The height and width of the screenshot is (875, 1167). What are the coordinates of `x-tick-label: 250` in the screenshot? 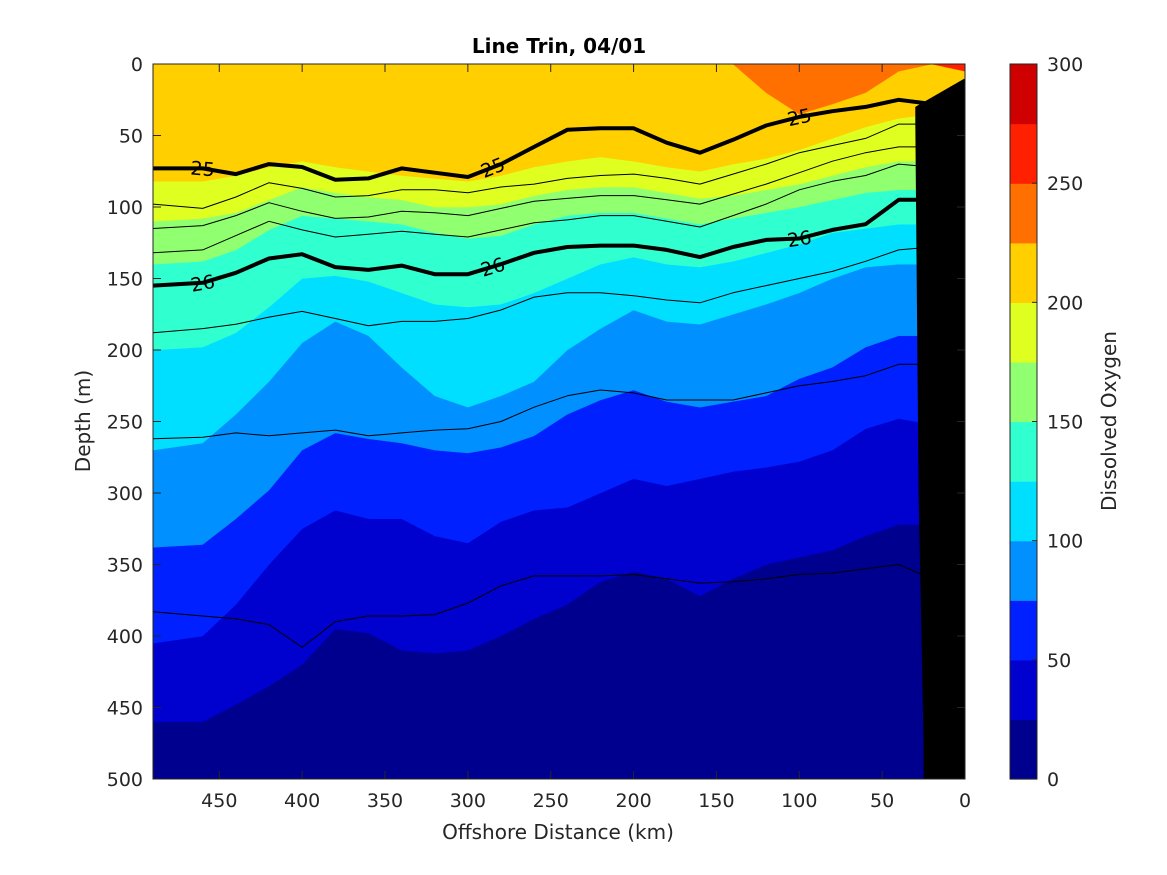 It's located at (551, 801).